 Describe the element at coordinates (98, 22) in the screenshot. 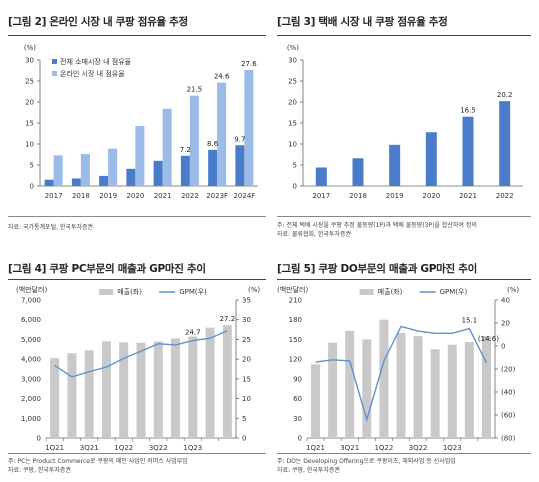

I see `chart-title: [그림 2] 온라인 시장 내 쿠팡 점유율 추정` at that location.